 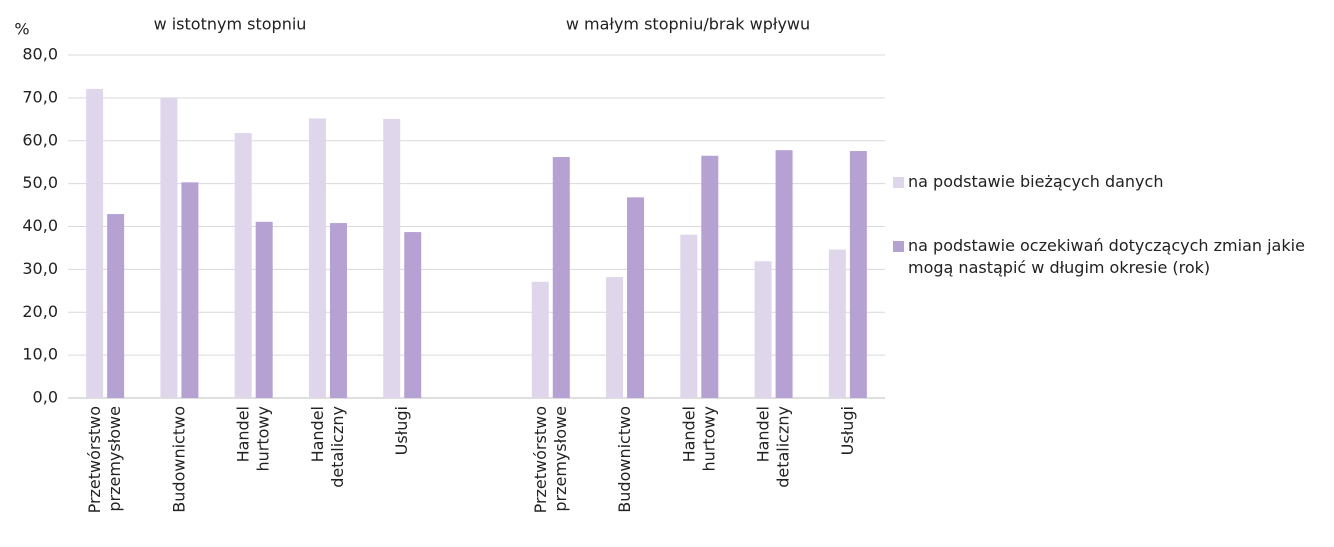 I want to click on y-axis-label: %, so click(x=21, y=29).